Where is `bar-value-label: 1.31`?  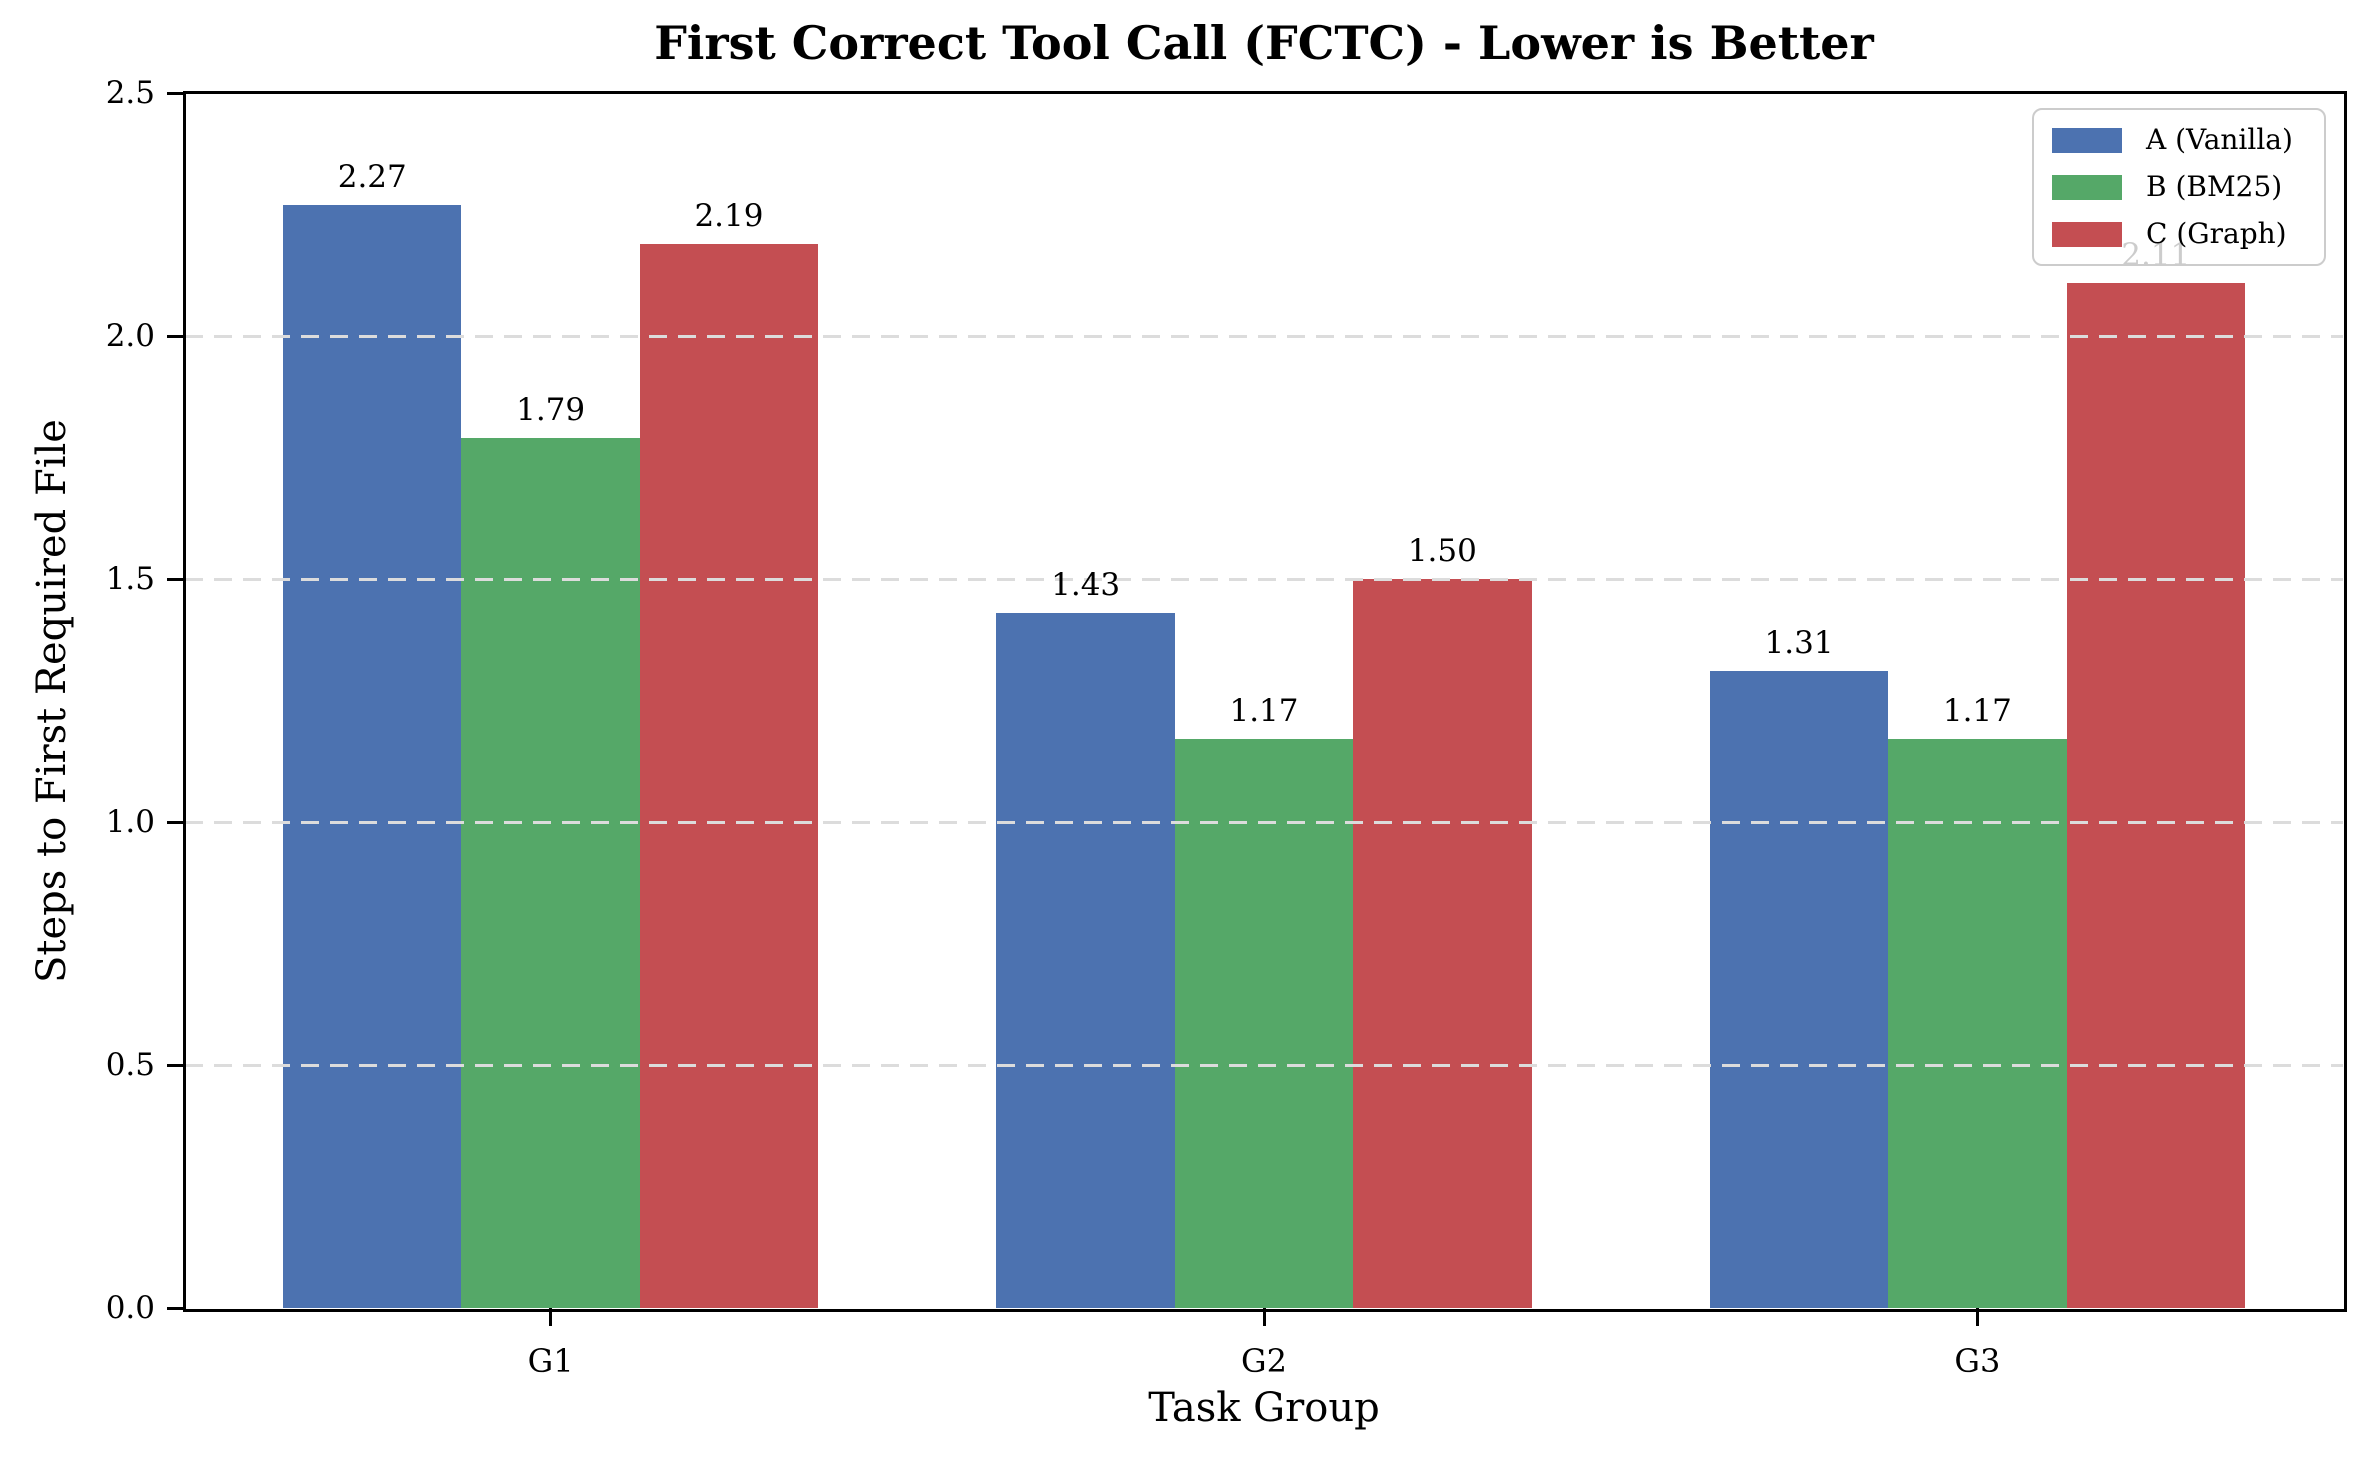 bar-value-label: 1.31 is located at coordinates (1799, 643).